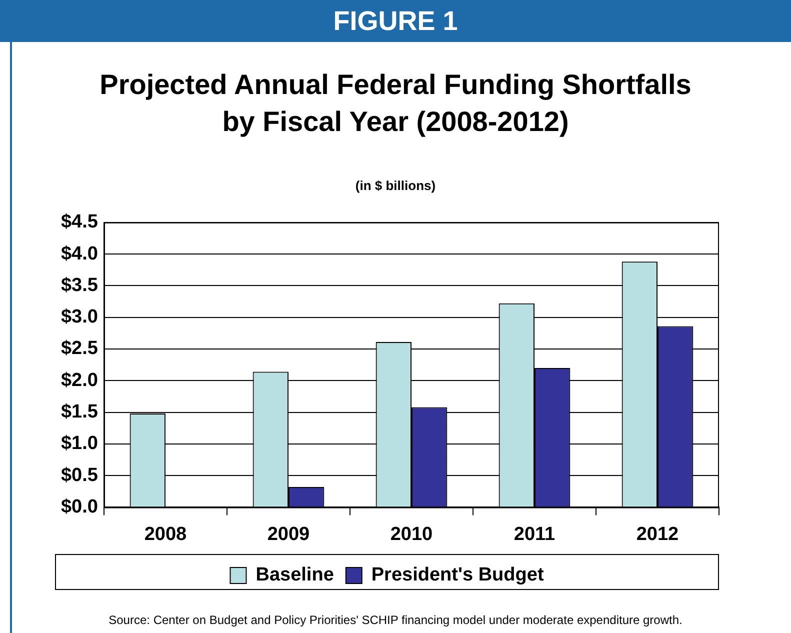 The height and width of the screenshot is (633, 791). I want to click on y-tick-label: $1.5, so click(79, 412).